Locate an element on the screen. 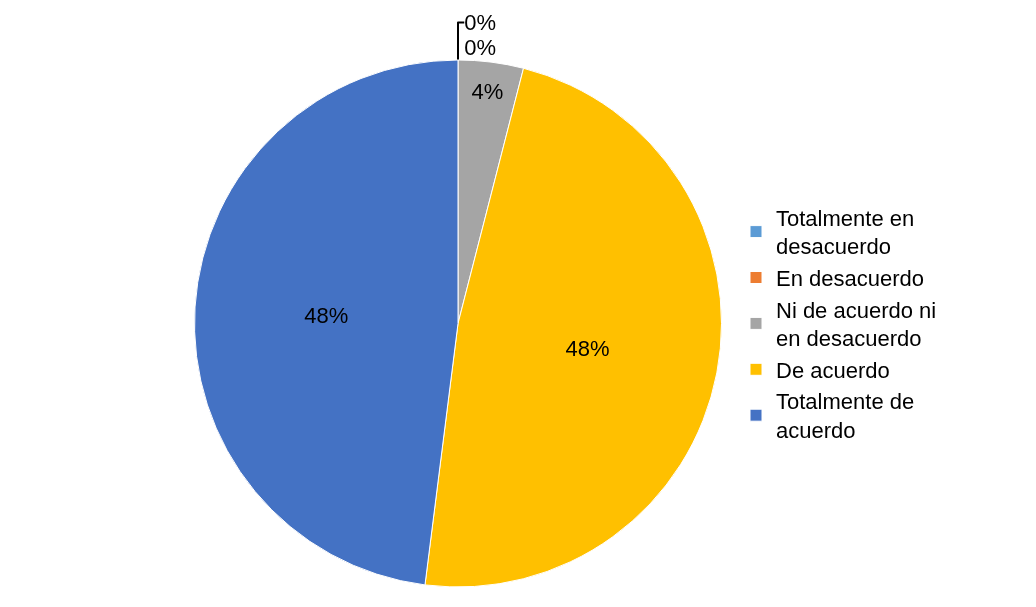 The image size is (1036, 607). legend-label: Totalmente en desacuerdo is located at coordinates (845, 232).